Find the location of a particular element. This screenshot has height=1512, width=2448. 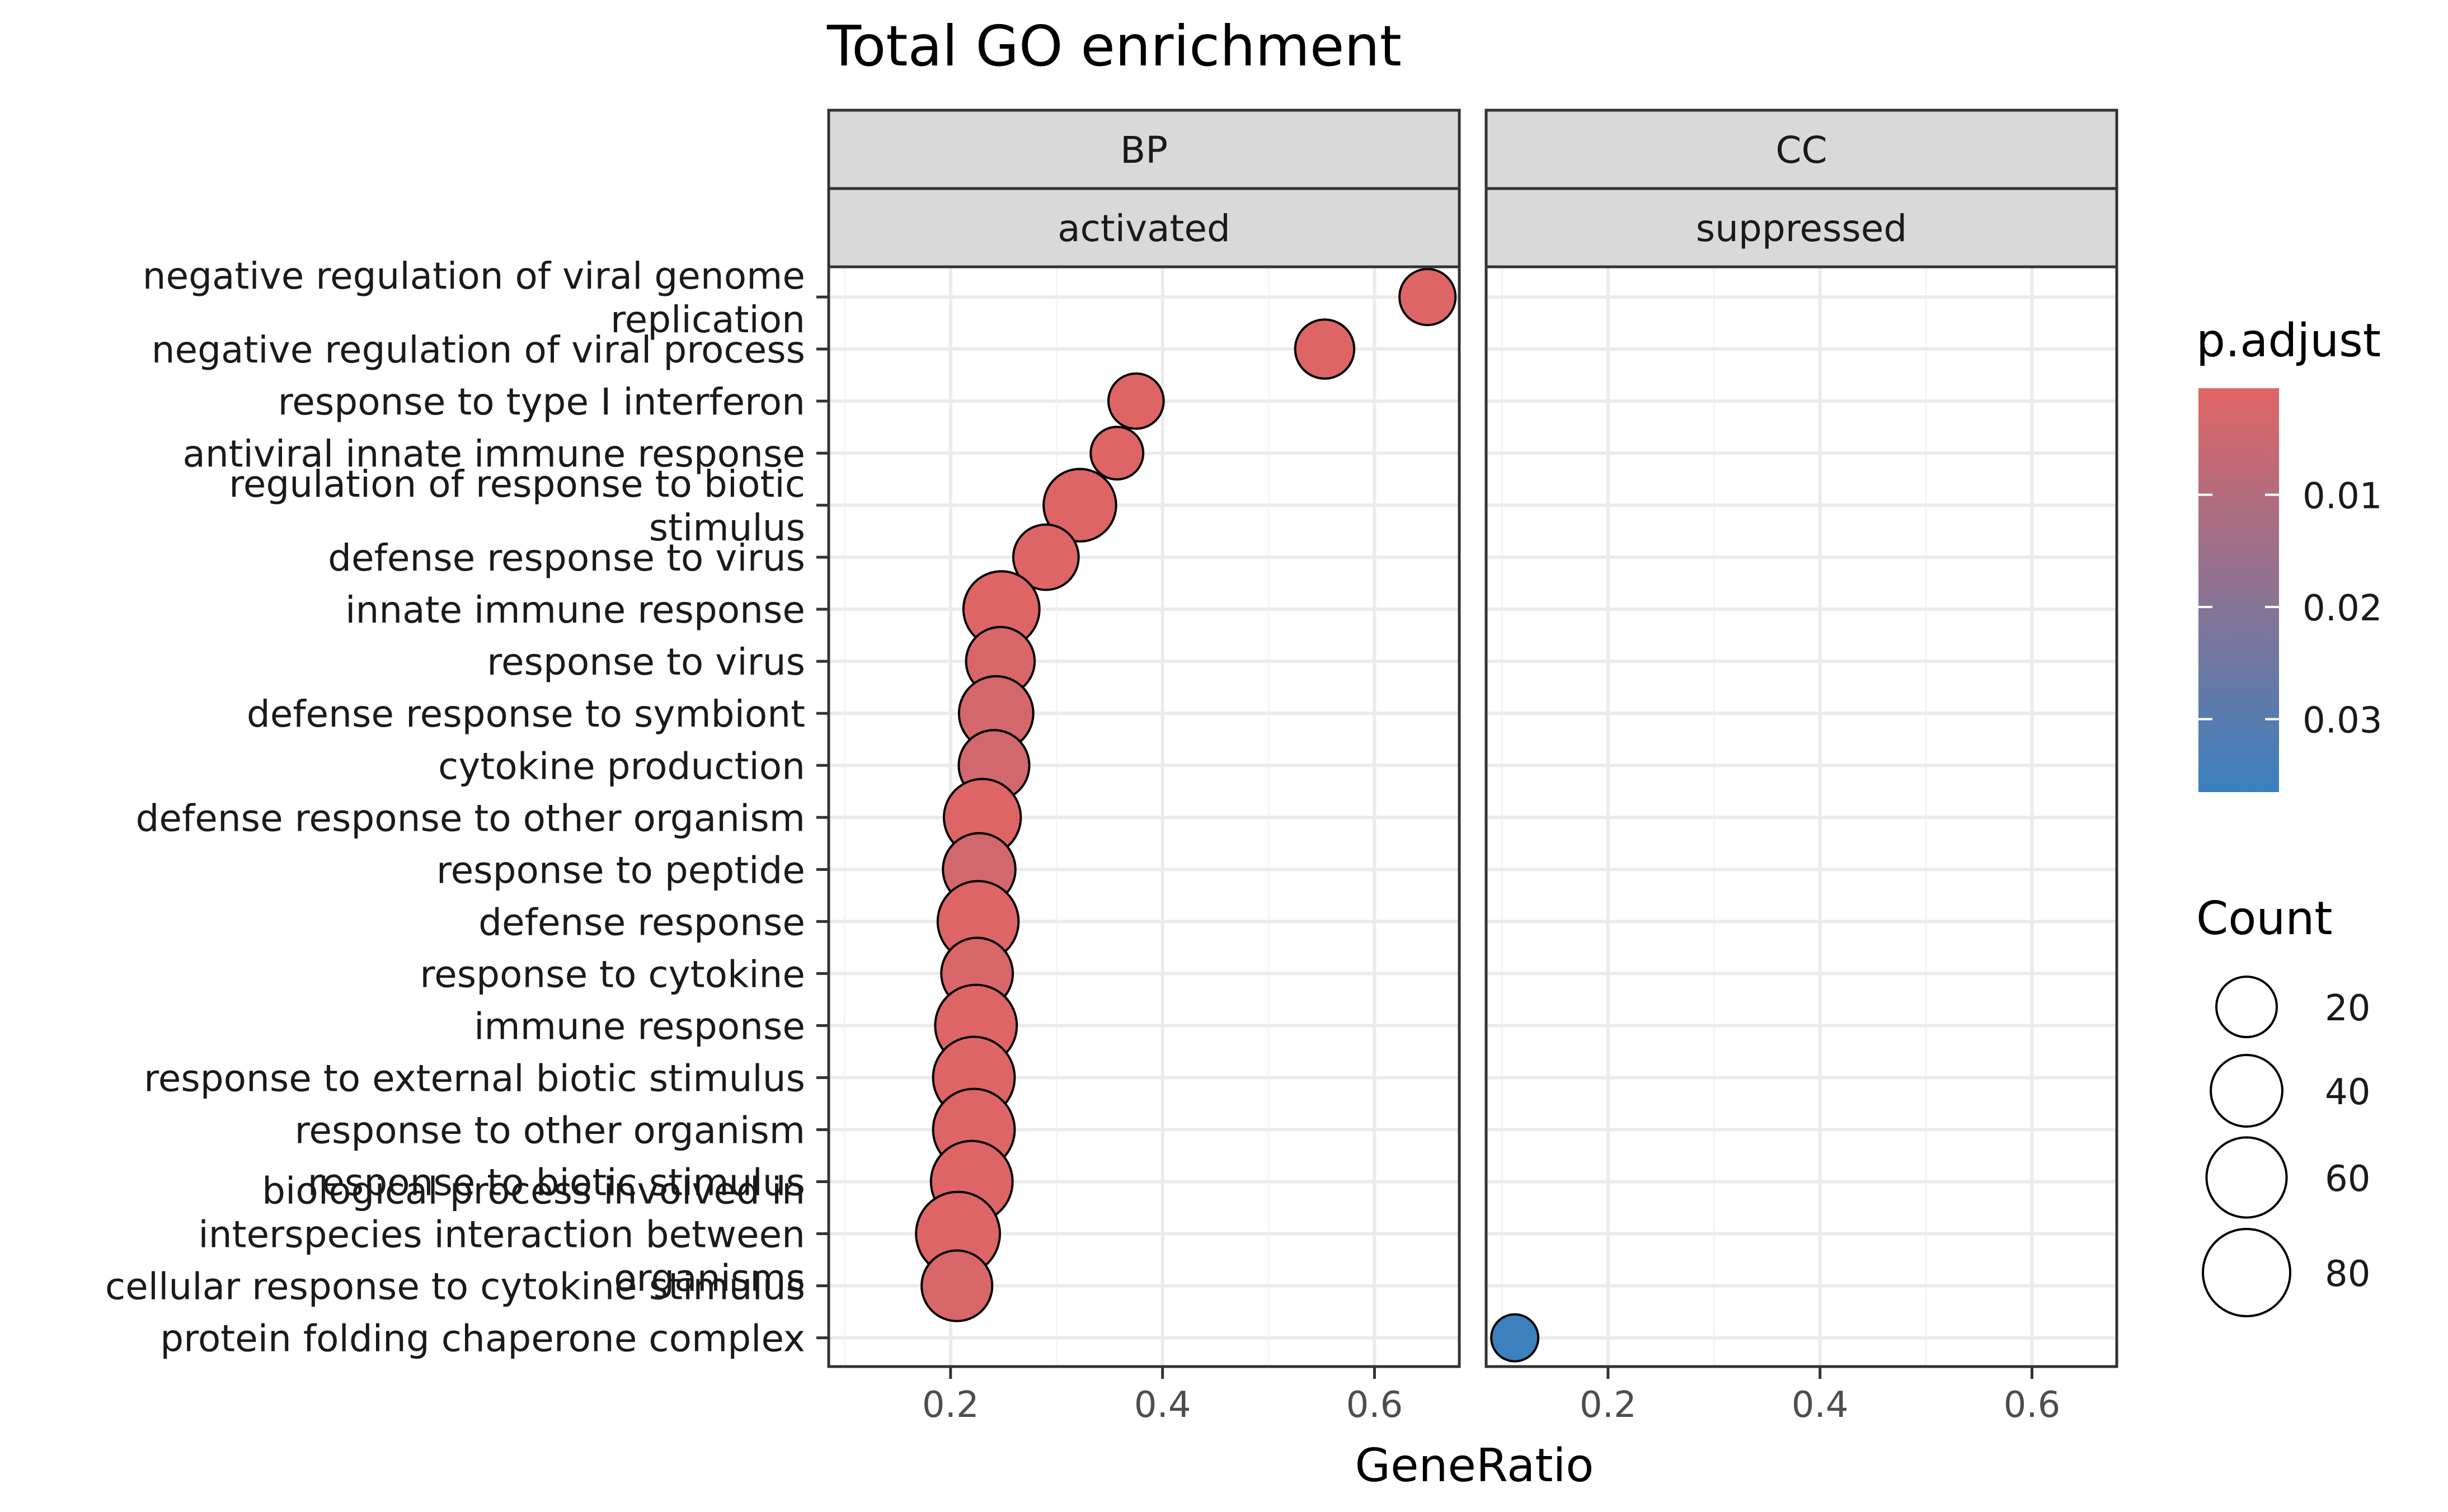

y-tick-label-line: organisms is located at coordinates (709, 1279).